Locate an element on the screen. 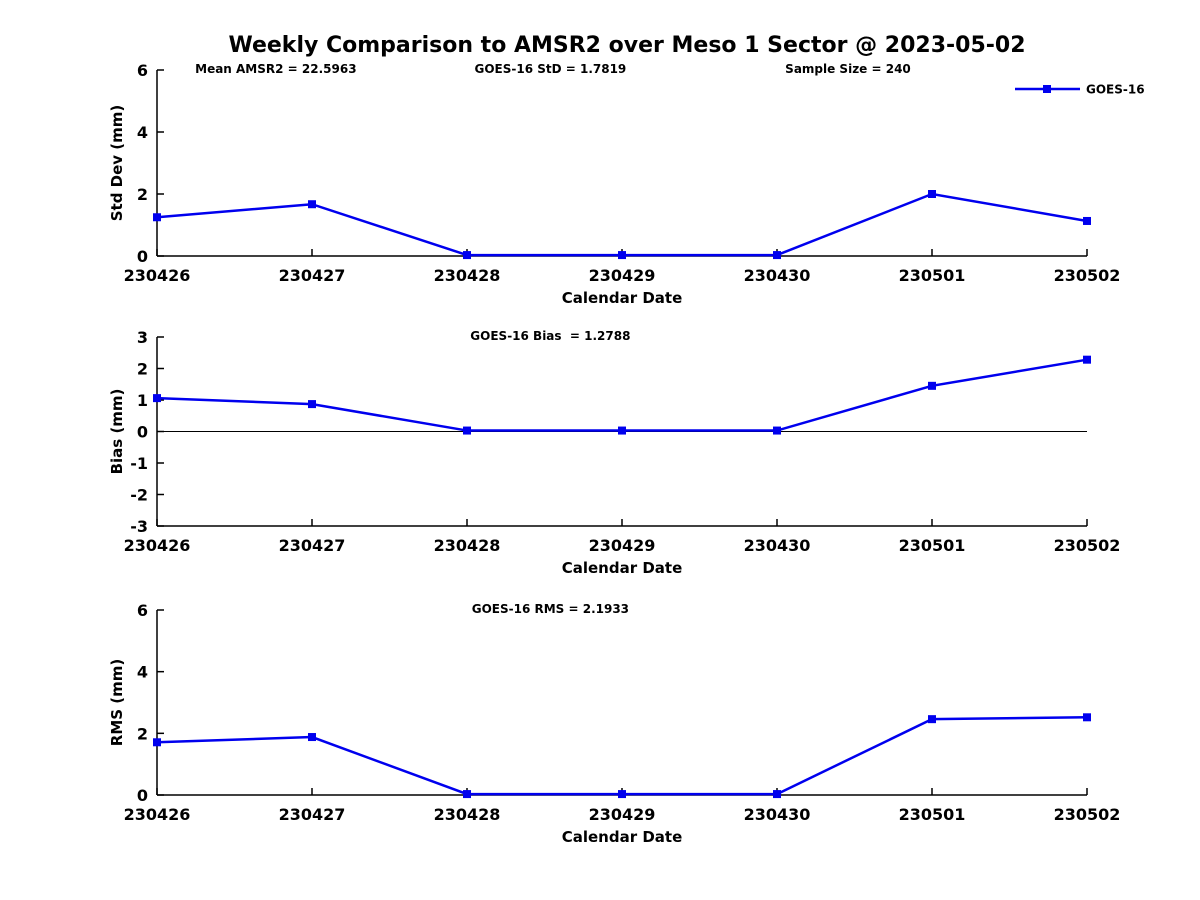 This screenshot has width=1200, height=900. y-tick-label: 1 is located at coordinates (142, 400).